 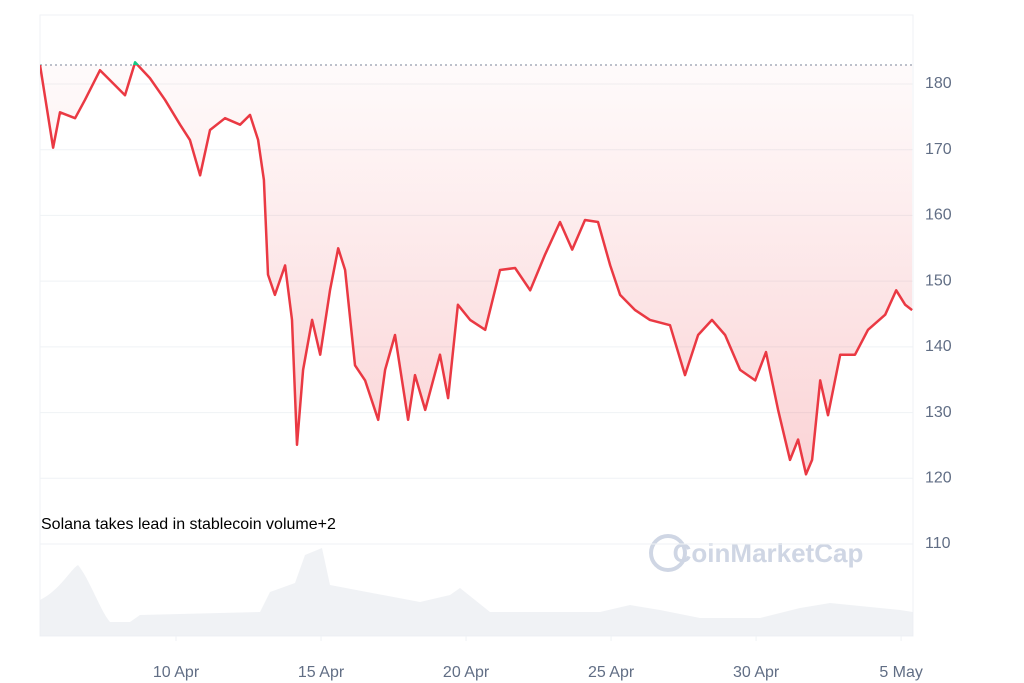 I want to click on x-tick-label: 20 Apr, so click(x=466, y=672).